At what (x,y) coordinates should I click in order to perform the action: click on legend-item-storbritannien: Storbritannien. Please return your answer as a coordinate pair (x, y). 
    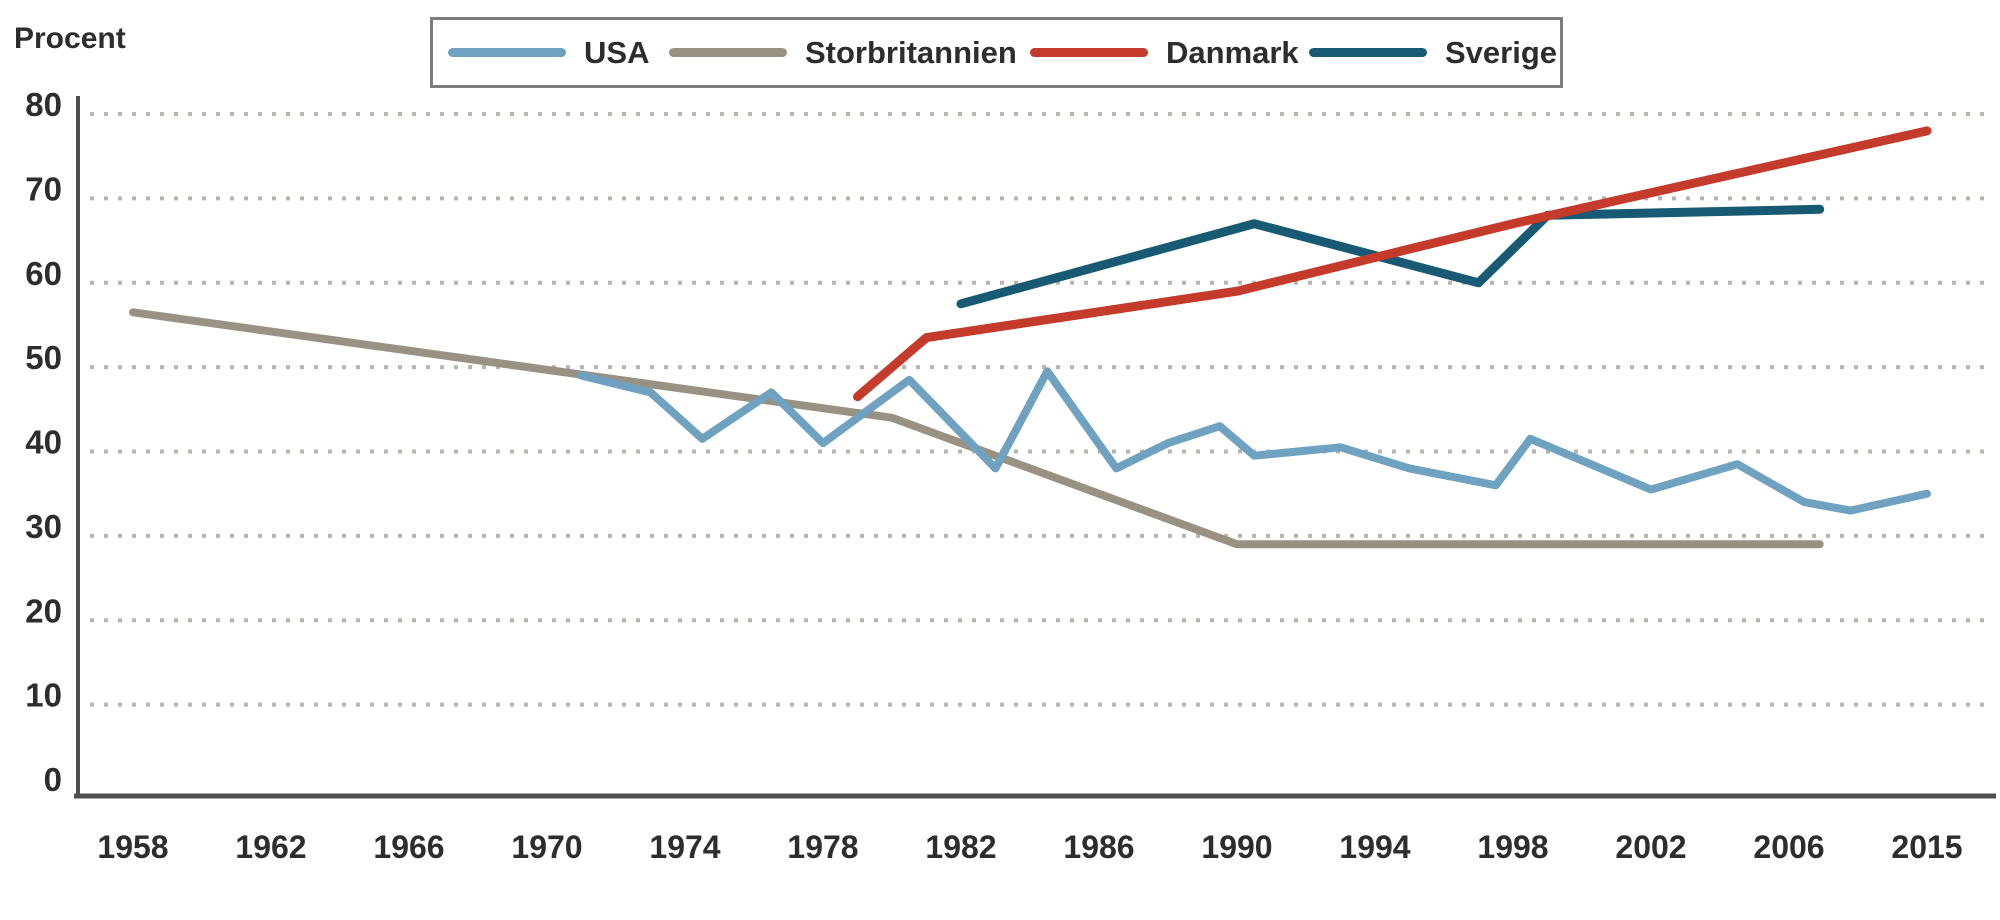
    Looking at the image, I should click on (843, 52).